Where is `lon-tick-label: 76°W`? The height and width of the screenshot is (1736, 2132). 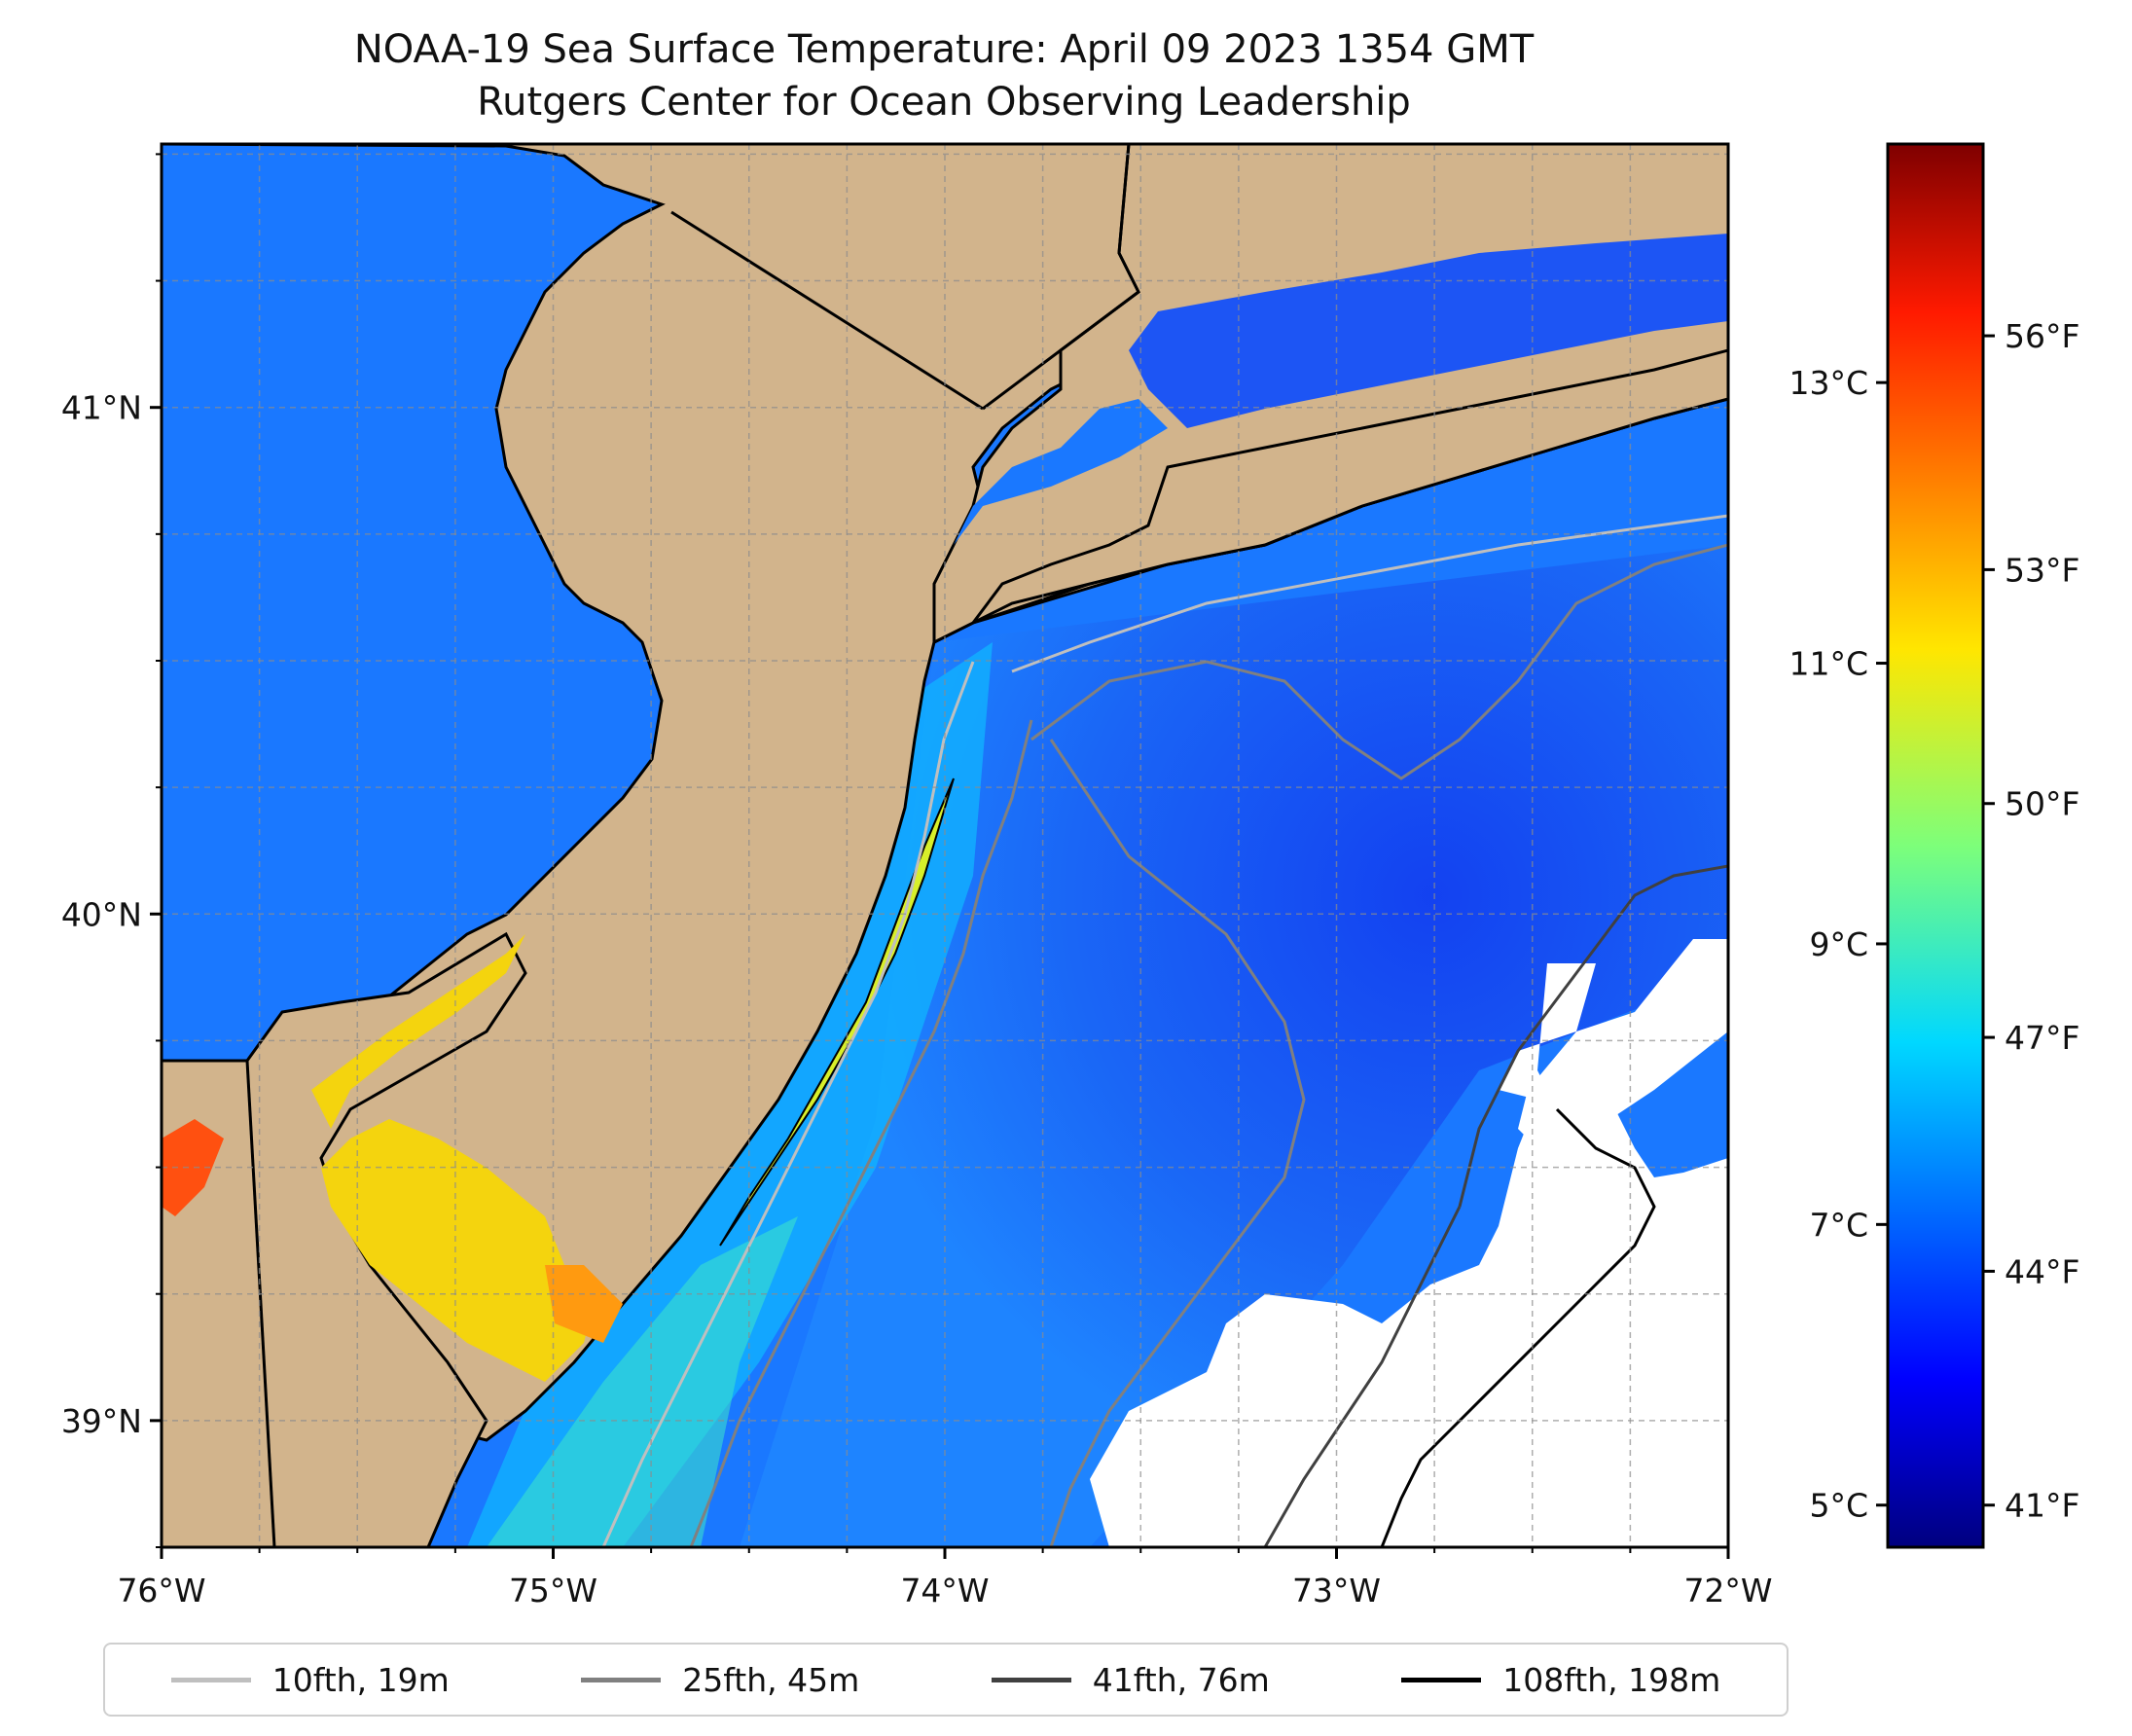
lon-tick-label: 76°W is located at coordinates (161, 1591).